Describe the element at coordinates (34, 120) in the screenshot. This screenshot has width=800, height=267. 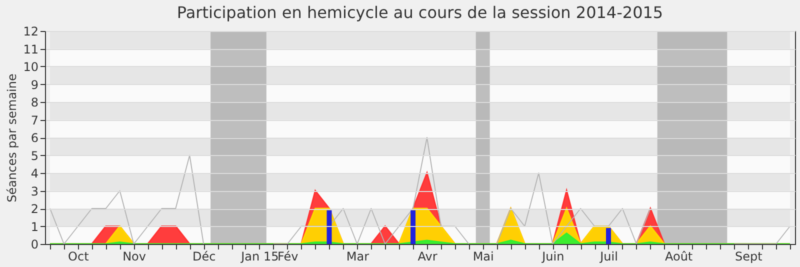
I see `y-tick-label: 7` at that location.